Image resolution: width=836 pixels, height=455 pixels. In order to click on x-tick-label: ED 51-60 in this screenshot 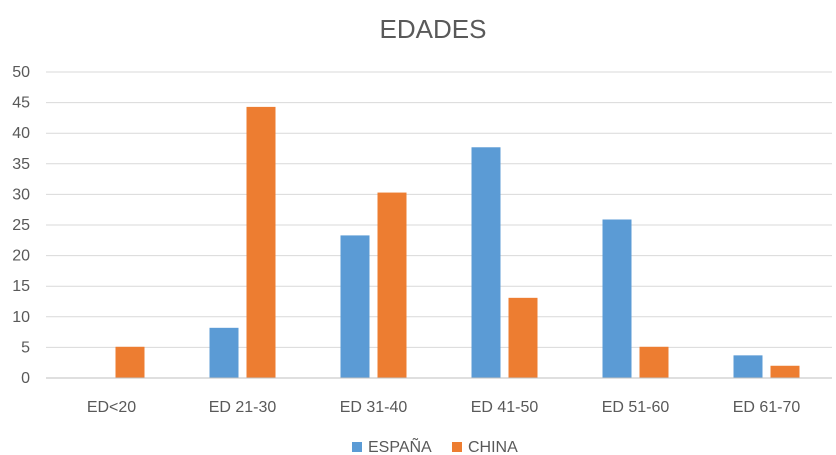, I will do `click(636, 407)`.